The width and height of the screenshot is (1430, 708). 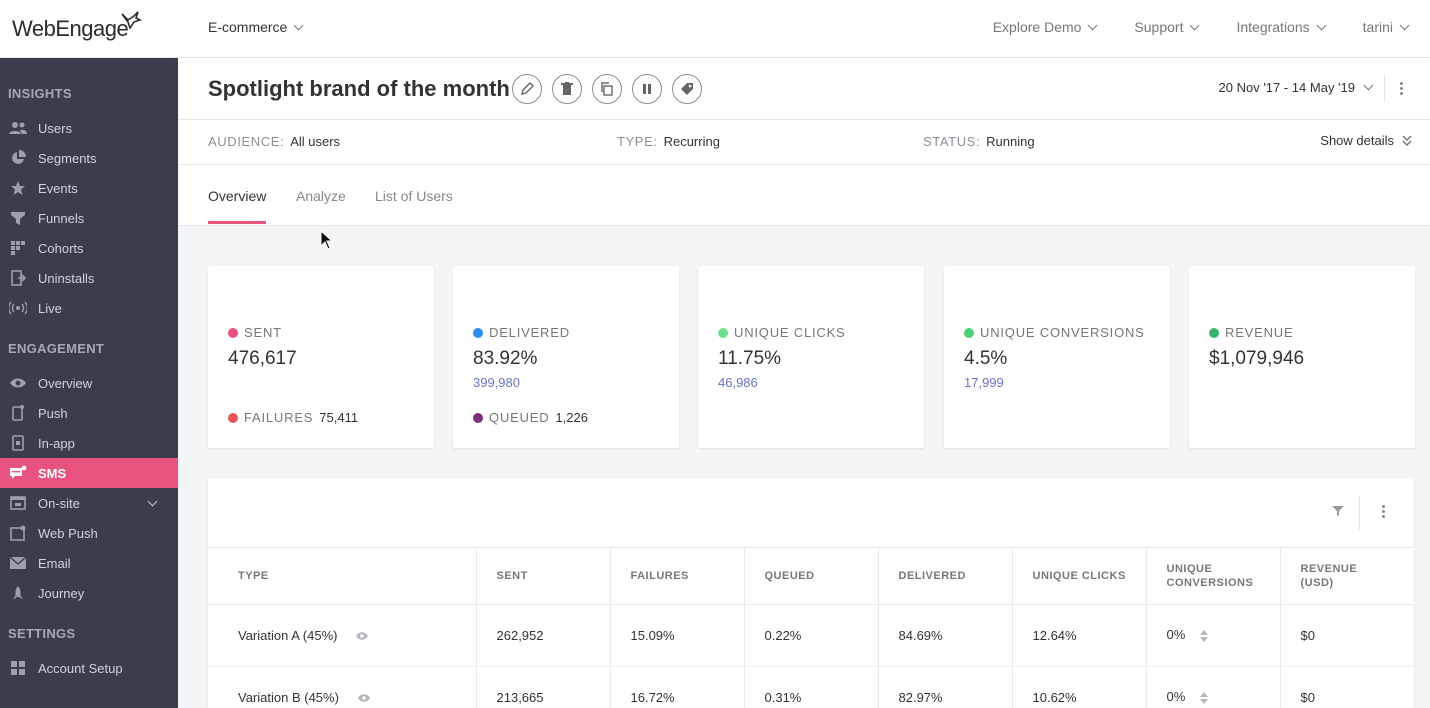 I want to click on tab-list-of-users: List of Users, so click(x=414, y=196).